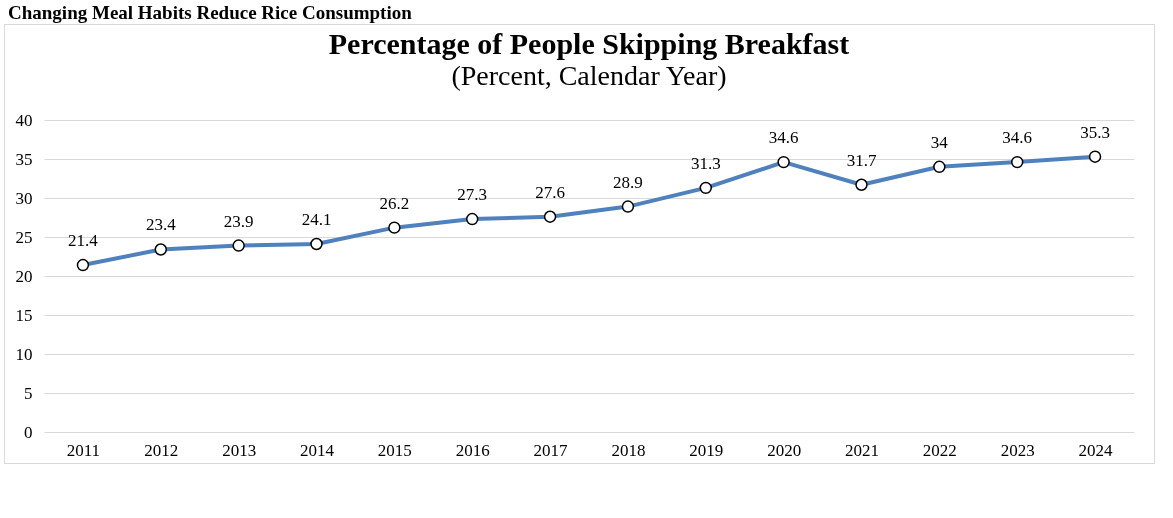 The image size is (1173, 518). Describe the element at coordinates (24, 159) in the screenshot. I see `y-tick-label: 35` at that location.